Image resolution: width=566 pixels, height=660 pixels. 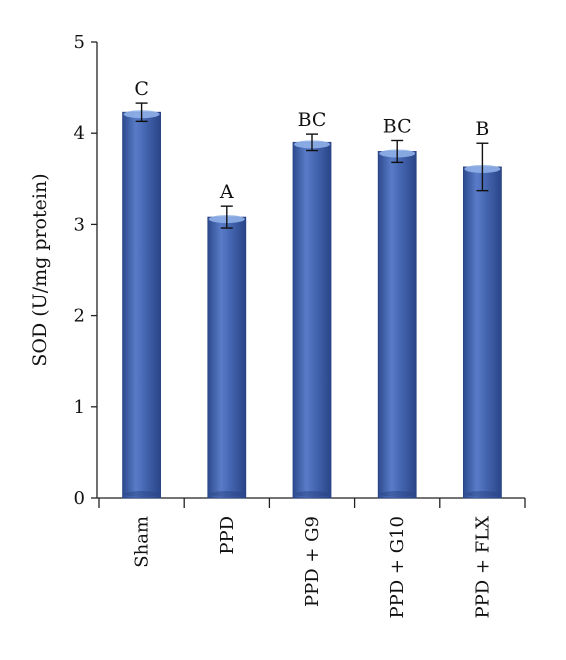 I want to click on significance-label: B, so click(x=482, y=129).